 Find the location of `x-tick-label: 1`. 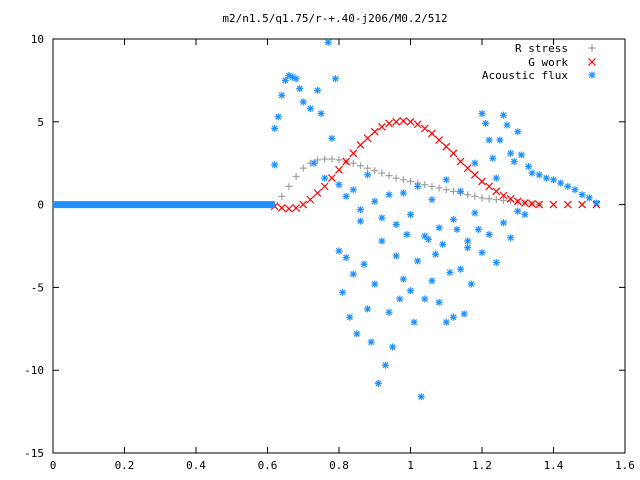

x-tick-label: 1 is located at coordinates (410, 465).